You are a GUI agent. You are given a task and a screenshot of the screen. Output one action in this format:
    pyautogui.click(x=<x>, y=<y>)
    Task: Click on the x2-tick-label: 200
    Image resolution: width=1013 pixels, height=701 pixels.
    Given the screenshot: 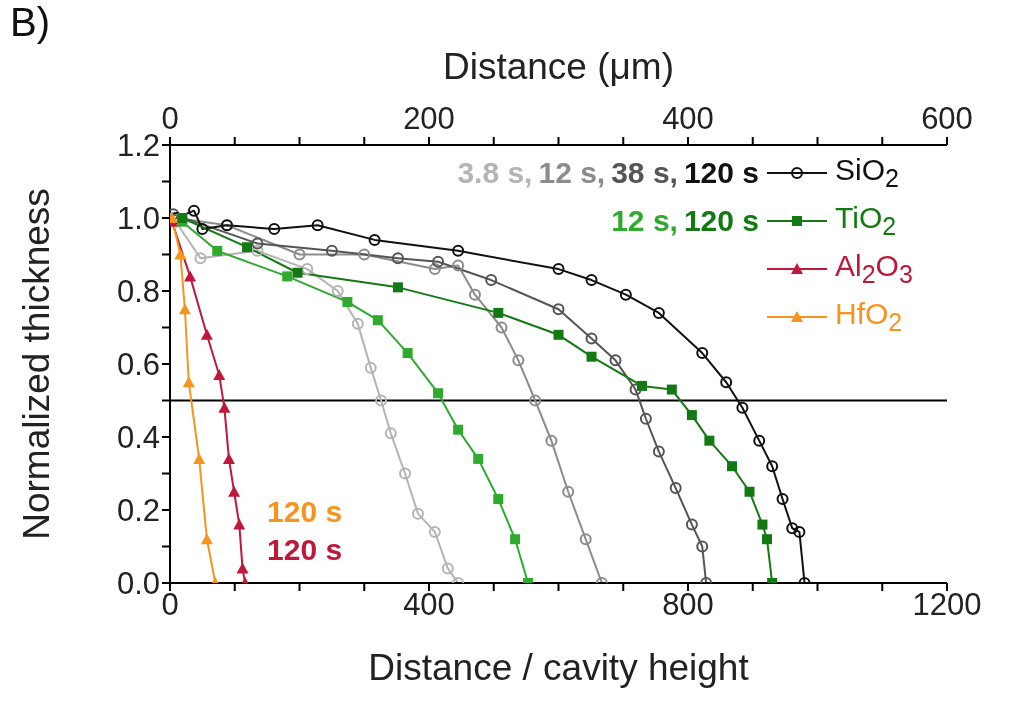 What is the action you would take?
    pyautogui.click(x=429, y=118)
    